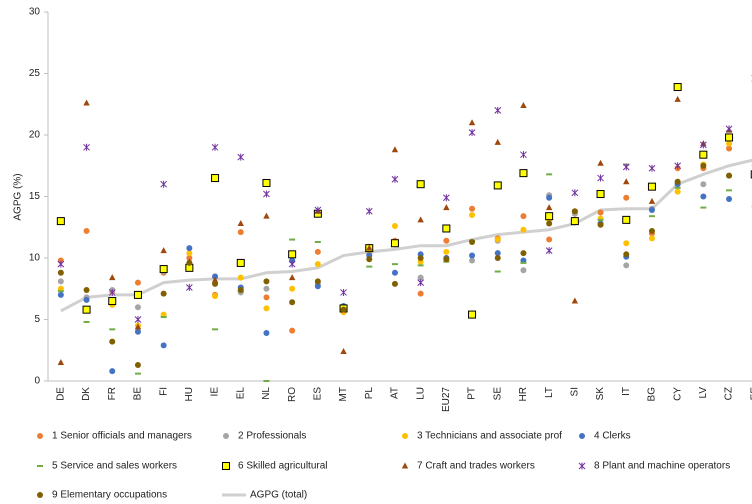 Image resolution: width=752 pixels, height=504 pixels. Describe the element at coordinates (343, 394) in the screenshot. I see `x-tick-label: MT` at that location.